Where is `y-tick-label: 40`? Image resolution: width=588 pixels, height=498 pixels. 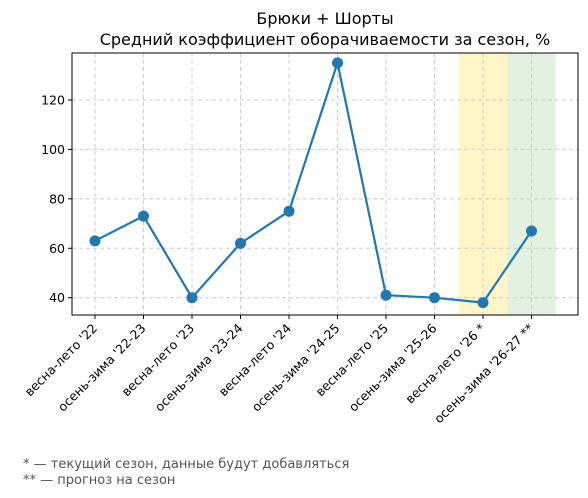
y-tick-label: 40 is located at coordinates (57, 297).